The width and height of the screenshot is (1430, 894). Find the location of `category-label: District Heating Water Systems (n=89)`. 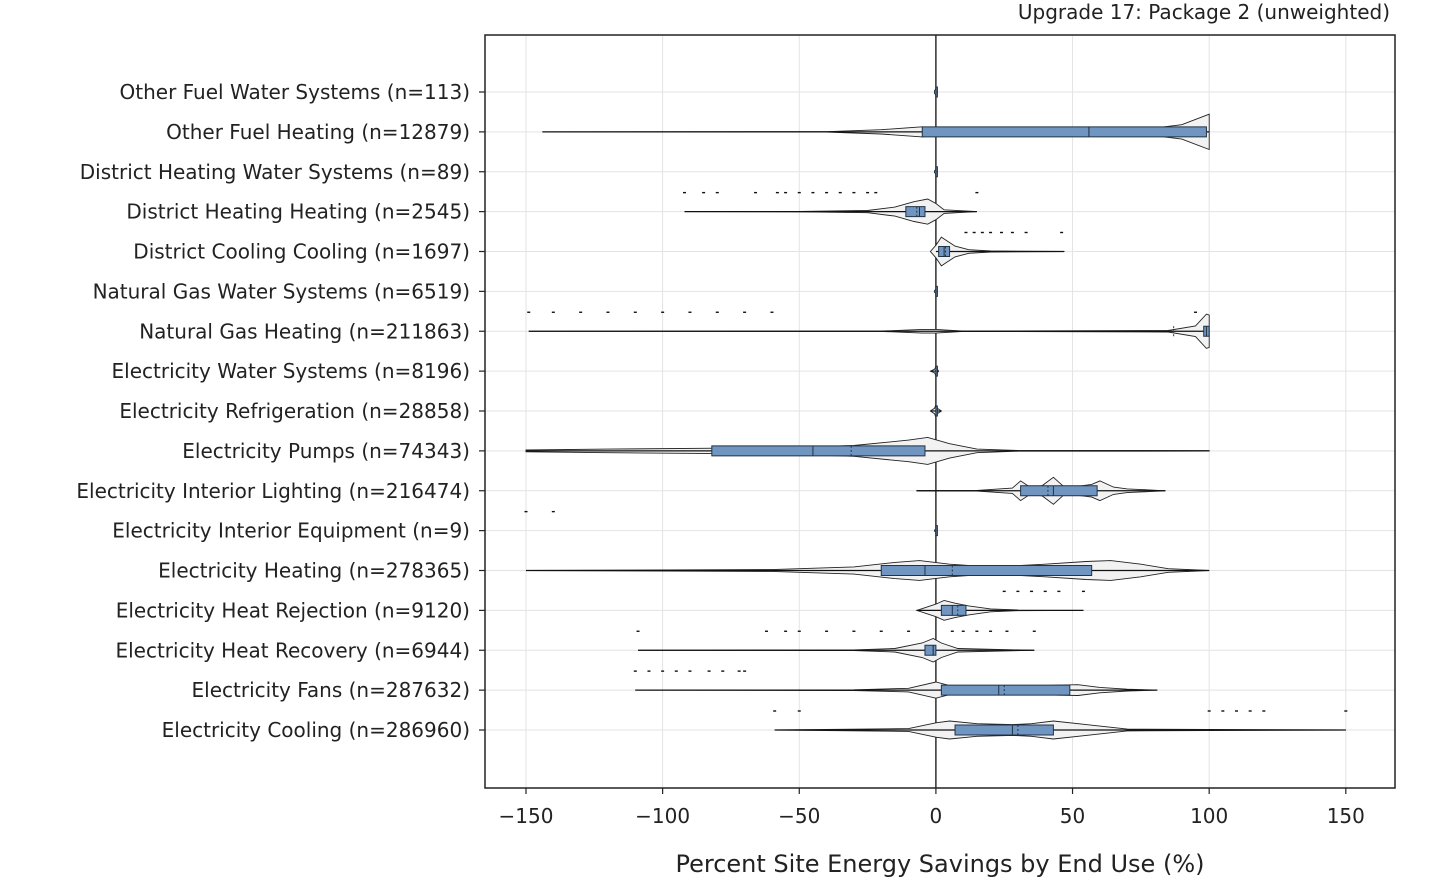

category-label: District Heating Water Systems (n=89) is located at coordinates (275, 172).